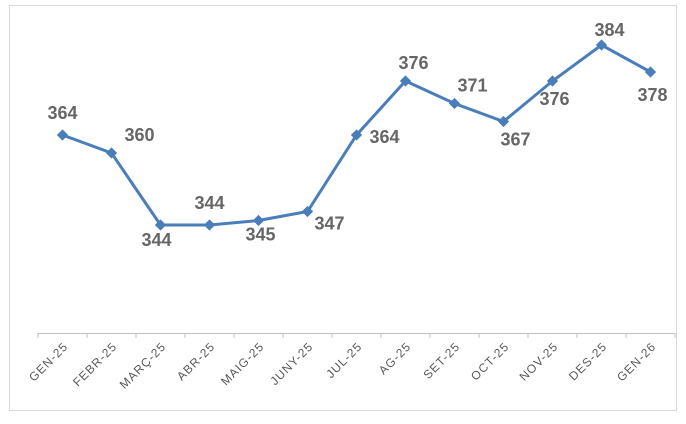 The width and height of the screenshot is (686, 424). I want to click on value-label: 378, so click(652, 95).